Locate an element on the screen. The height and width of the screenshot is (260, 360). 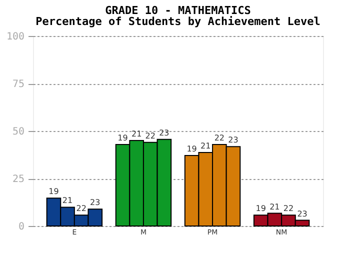
chart-title: GRADE 10 - MATHEMATICS is located at coordinates (178, 10).